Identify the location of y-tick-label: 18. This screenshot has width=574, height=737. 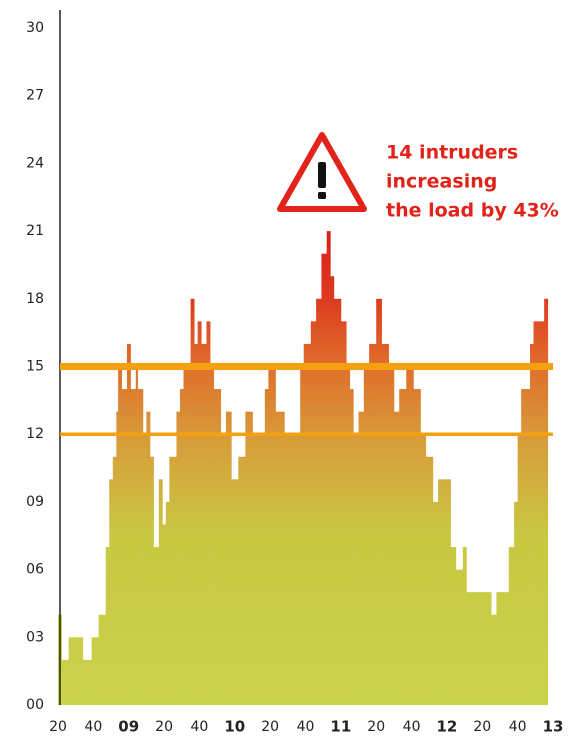
(35, 299).